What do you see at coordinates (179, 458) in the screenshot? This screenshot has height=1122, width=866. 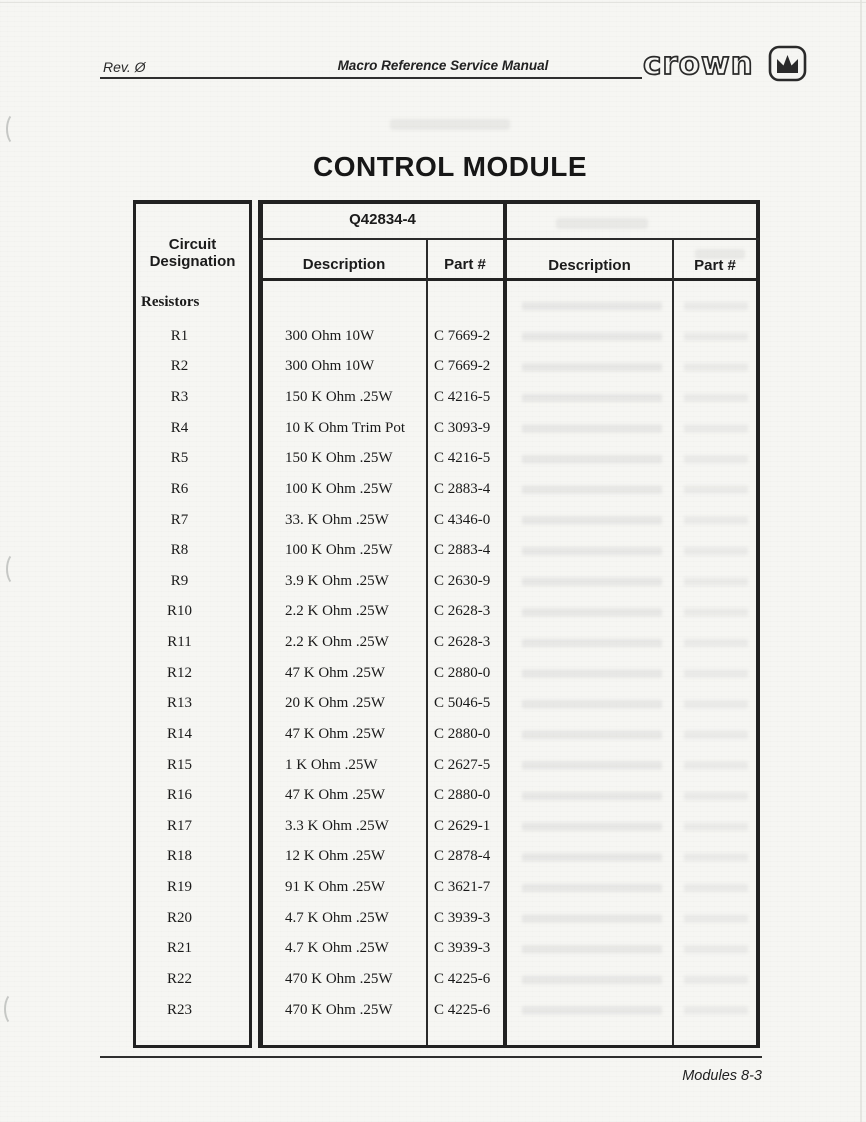 I see `circuit-designation-cell: R5` at bounding box center [179, 458].